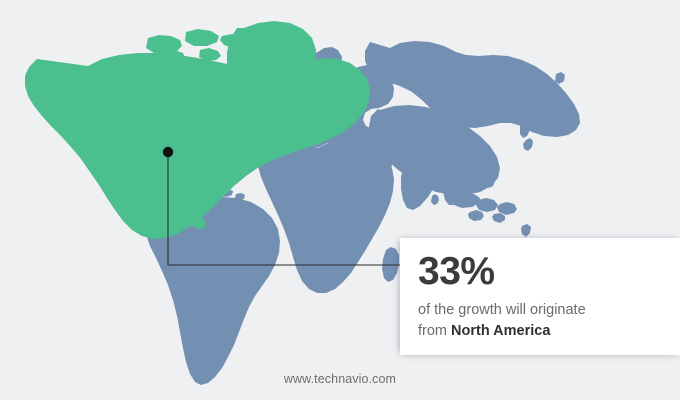 This screenshot has width=680, height=400. What do you see at coordinates (501, 331) in the screenshot?
I see `statistic-region-name: North America` at bounding box center [501, 331].